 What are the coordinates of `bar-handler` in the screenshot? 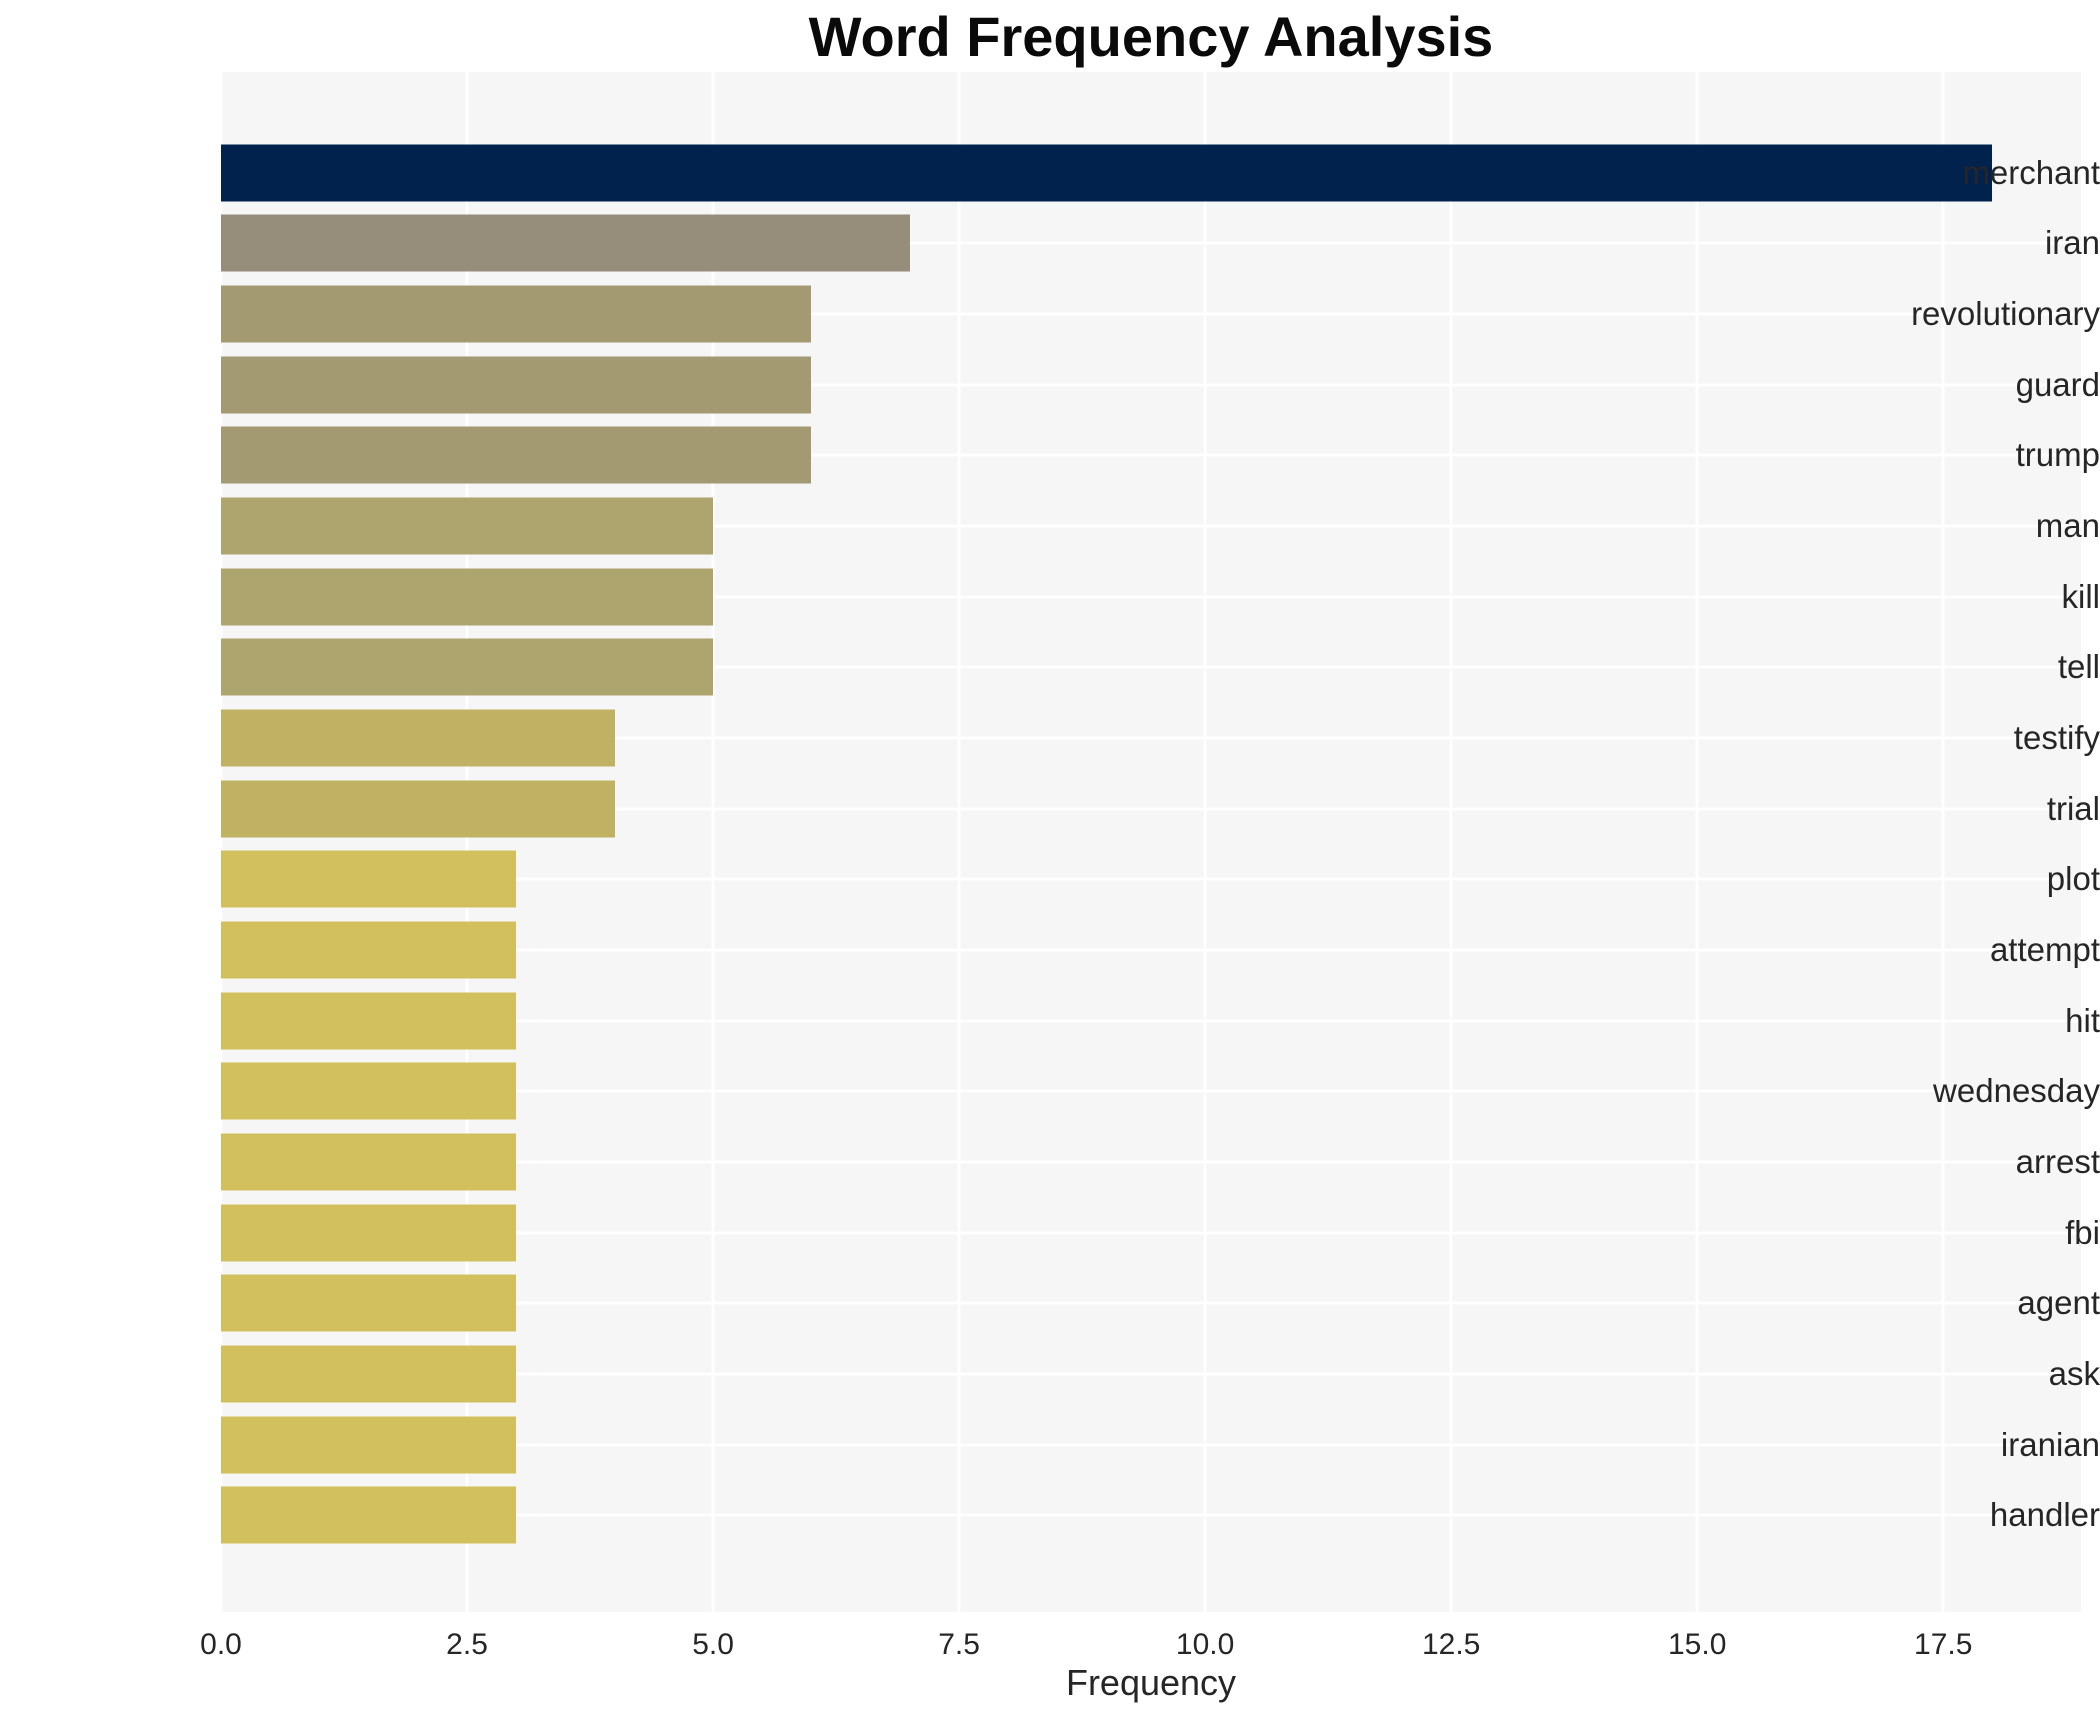 It's located at (369, 1515).